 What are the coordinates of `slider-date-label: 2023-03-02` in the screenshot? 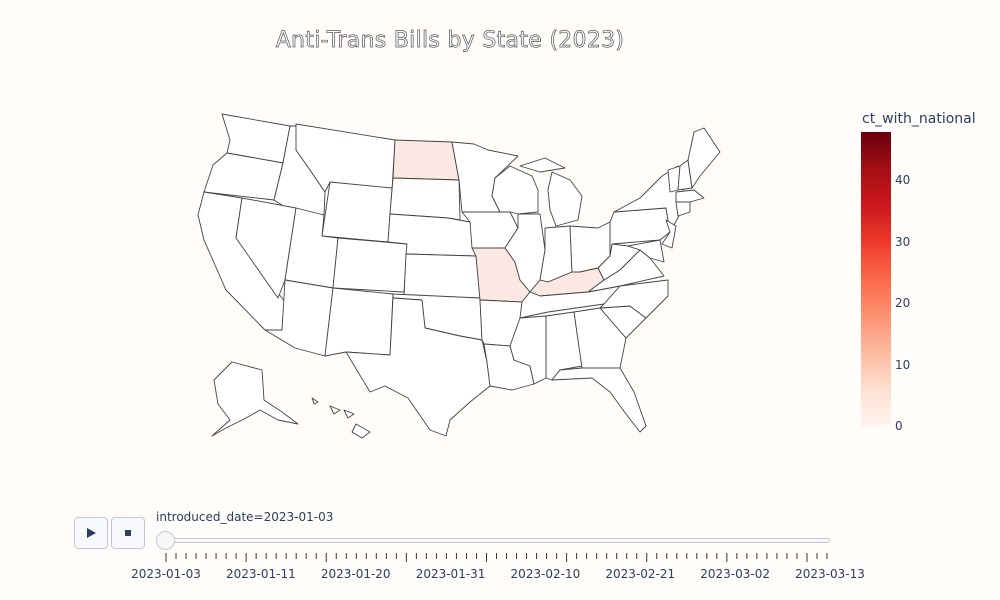 It's located at (735, 574).